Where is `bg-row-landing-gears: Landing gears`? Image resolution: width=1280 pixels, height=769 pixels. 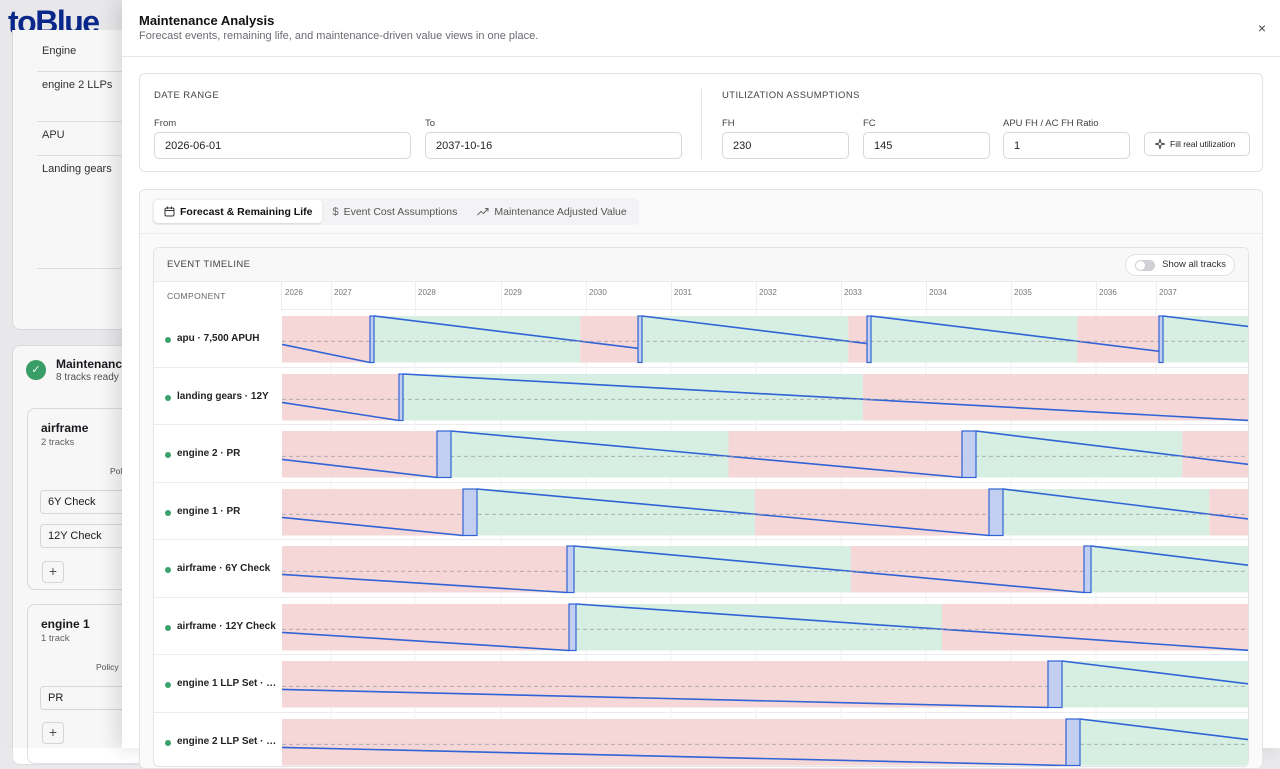 bg-row-landing-gears: Landing gears is located at coordinates (77, 169).